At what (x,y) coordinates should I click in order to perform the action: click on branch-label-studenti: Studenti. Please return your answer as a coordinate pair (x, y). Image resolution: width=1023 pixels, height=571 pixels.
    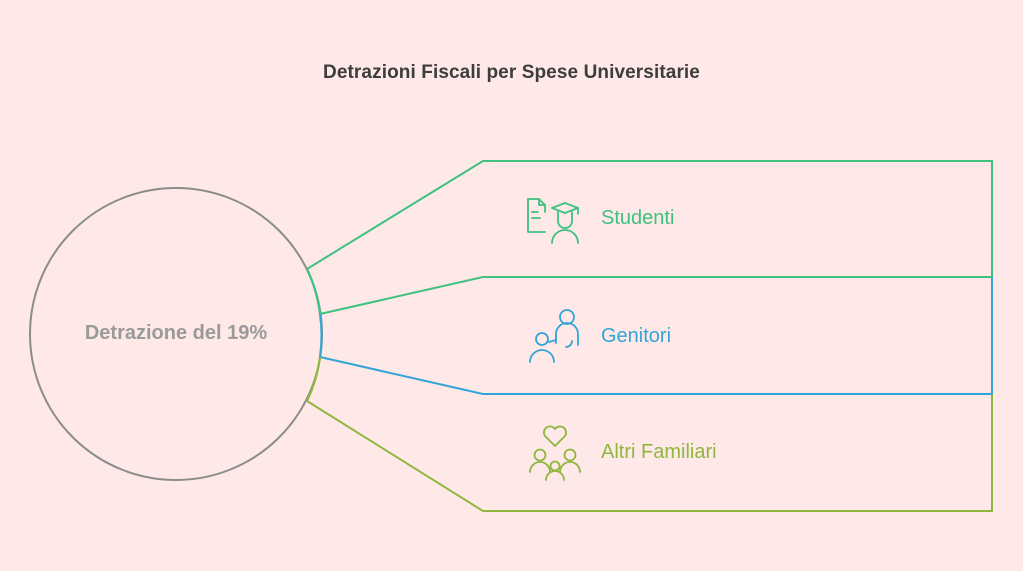
    Looking at the image, I should click on (638, 218).